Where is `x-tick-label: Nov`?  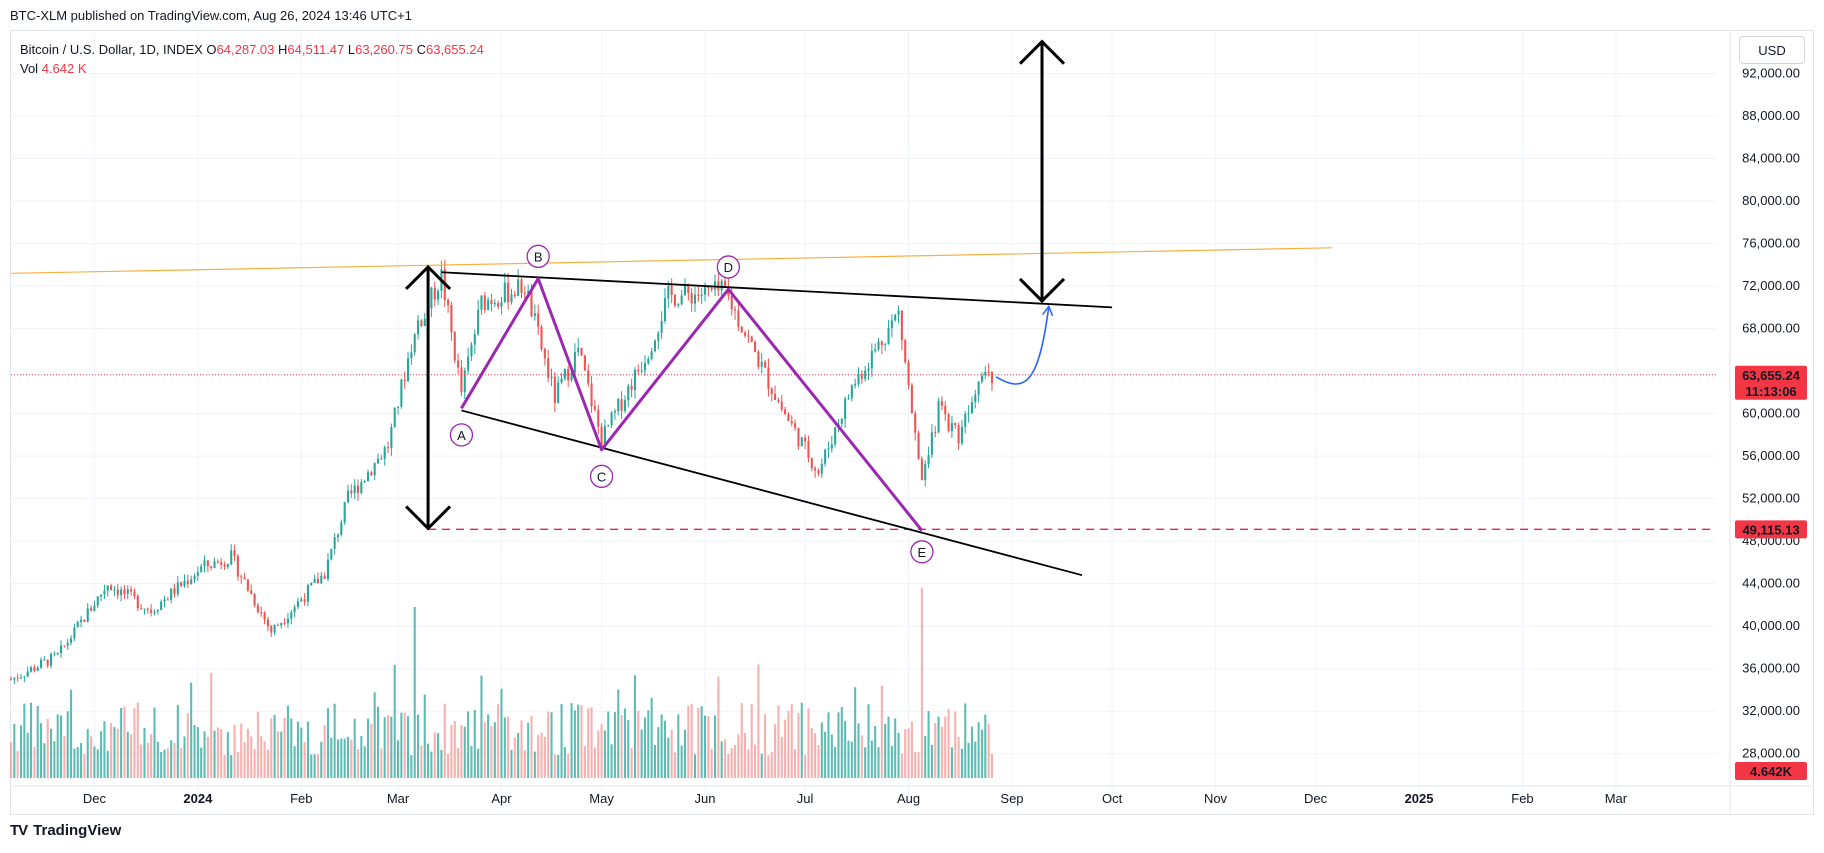 x-tick-label: Nov is located at coordinates (1216, 798).